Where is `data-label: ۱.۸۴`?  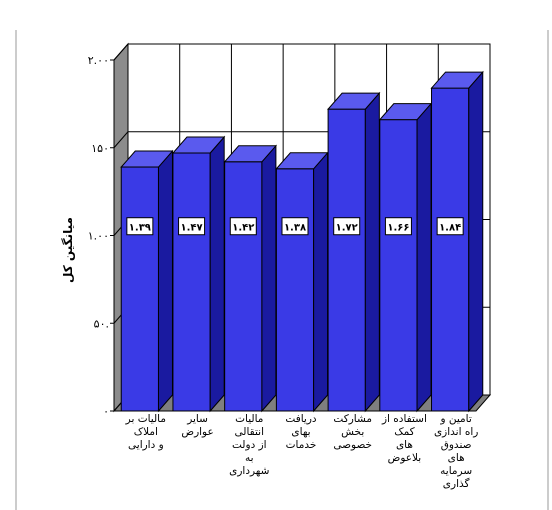
data-label: ۱.۸۴ is located at coordinates (450, 228).